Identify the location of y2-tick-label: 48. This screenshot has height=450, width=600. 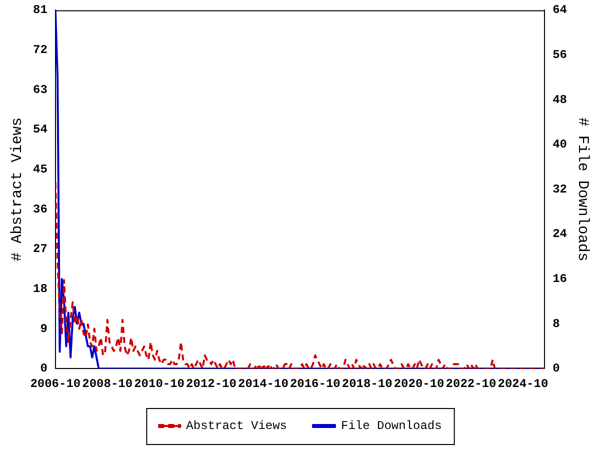
(560, 99).